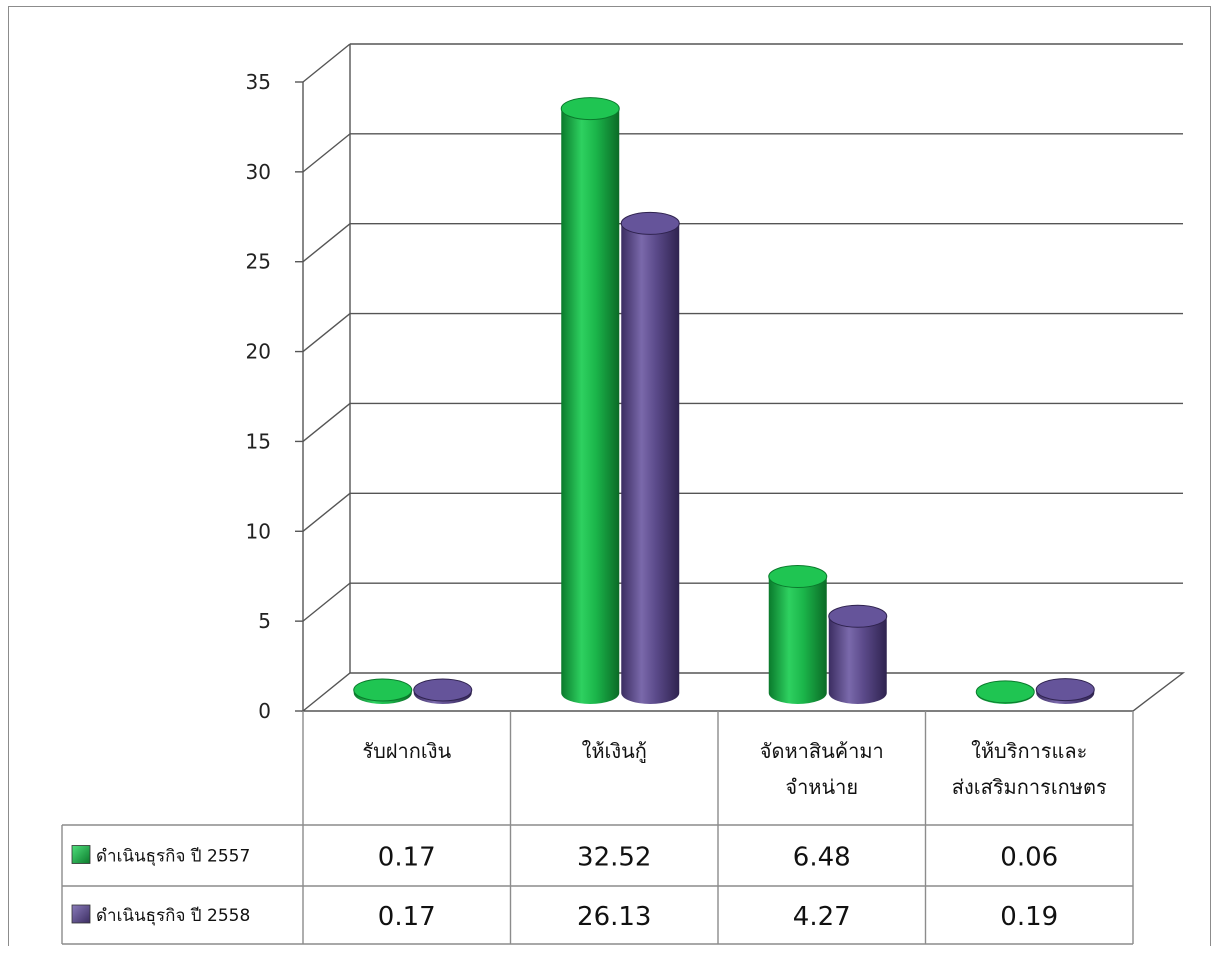  Describe the element at coordinates (258, 531) in the screenshot. I see `y-tick-label: 10` at that location.